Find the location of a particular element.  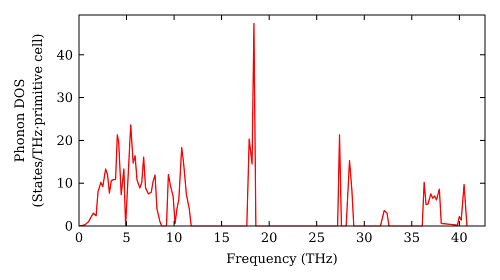

y-tick-label: 10 is located at coordinates (64, 184).